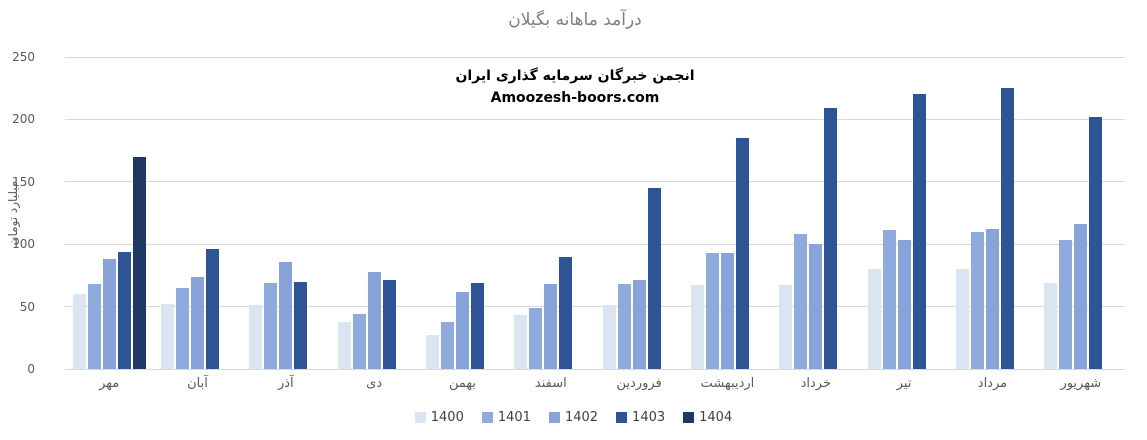  I want to click on x-tick-label-4: بهمن, so click(462, 383).